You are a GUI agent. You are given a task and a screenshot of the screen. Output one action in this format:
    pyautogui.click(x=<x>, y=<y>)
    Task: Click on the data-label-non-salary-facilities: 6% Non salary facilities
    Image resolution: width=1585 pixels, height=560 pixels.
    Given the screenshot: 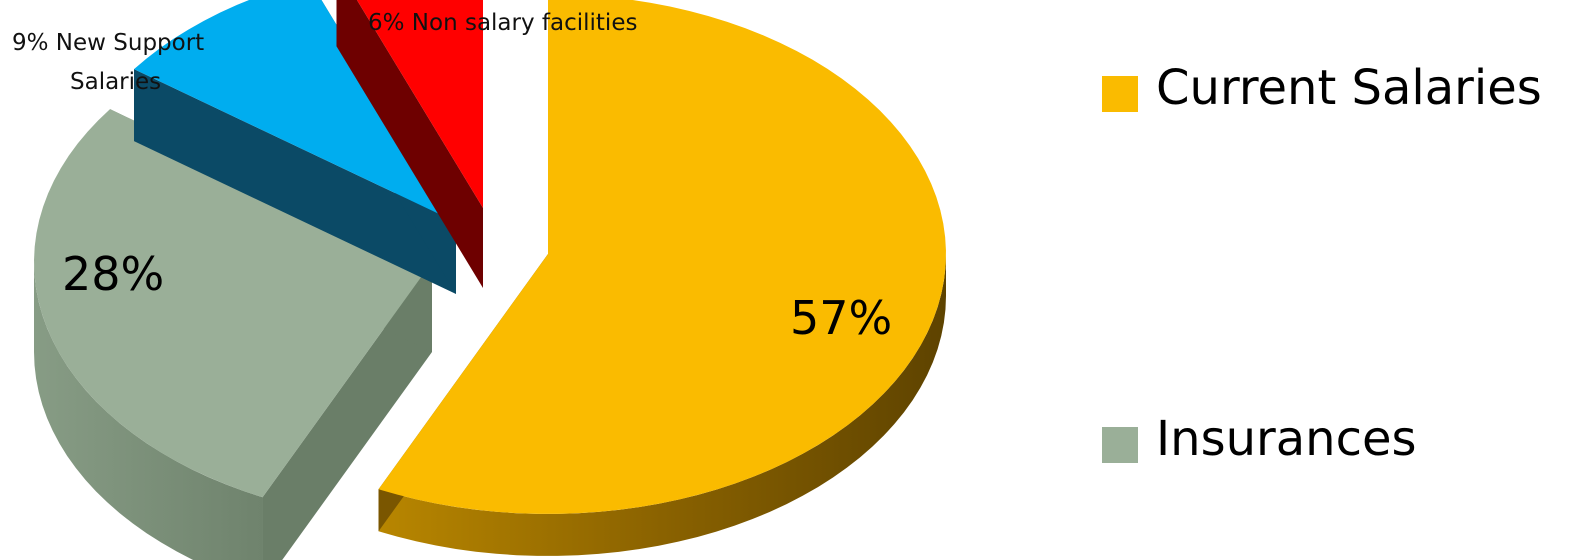 What is the action you would take?
    pyautogui.click(x=502, y=23)
    